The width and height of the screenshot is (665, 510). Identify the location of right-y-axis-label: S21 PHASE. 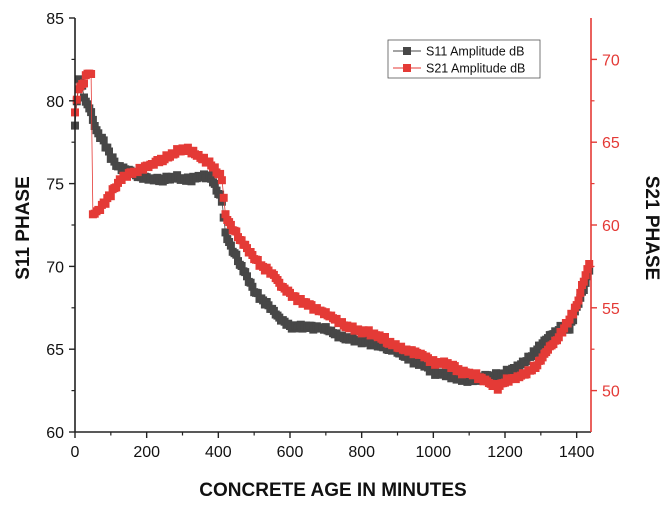
(651, 228).